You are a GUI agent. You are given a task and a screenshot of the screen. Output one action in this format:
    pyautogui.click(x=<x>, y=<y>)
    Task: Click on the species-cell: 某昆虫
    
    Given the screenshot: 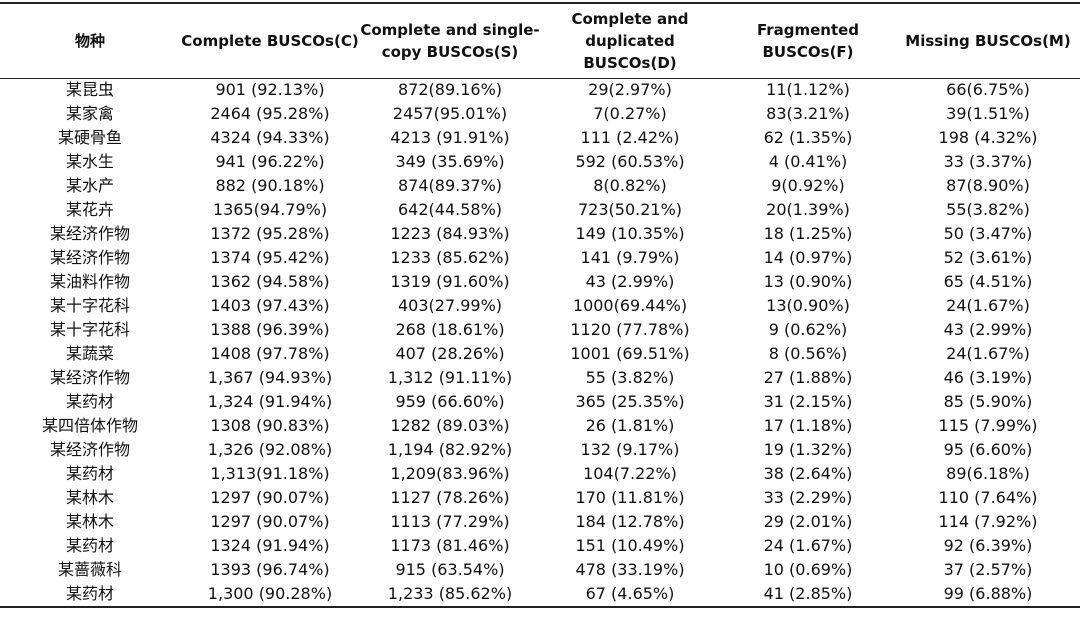 What is the action you would take?
    pyautogui.click(x=89, y=89)
    